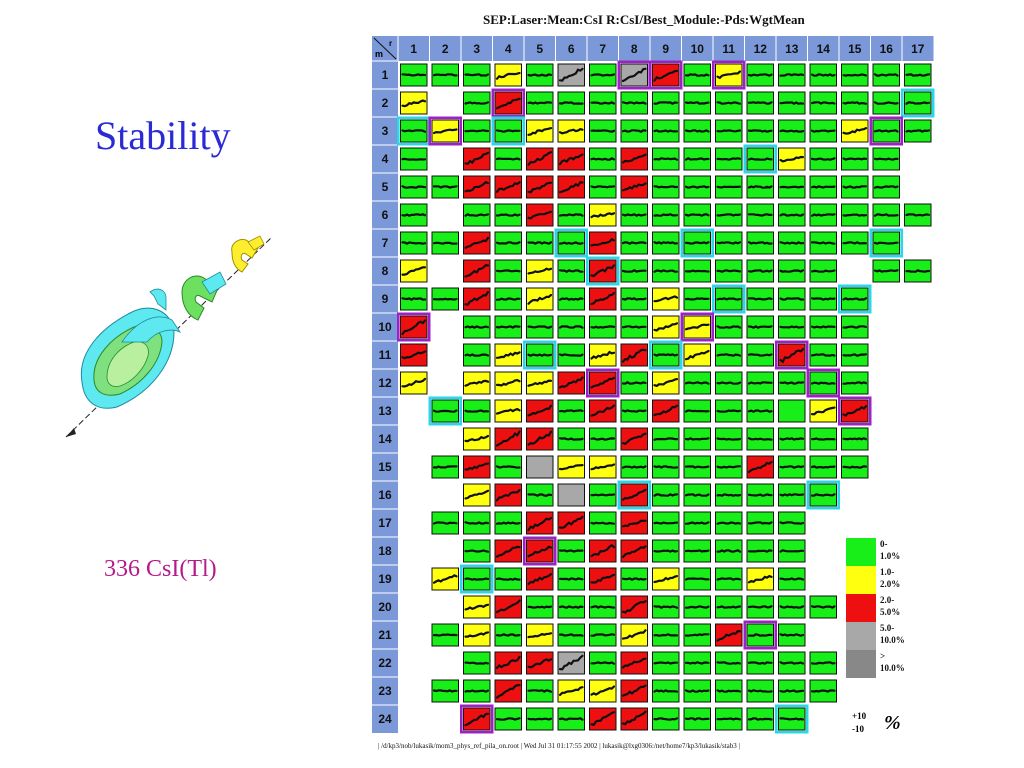  I want to click on column-label: 10, so click(698, 49).